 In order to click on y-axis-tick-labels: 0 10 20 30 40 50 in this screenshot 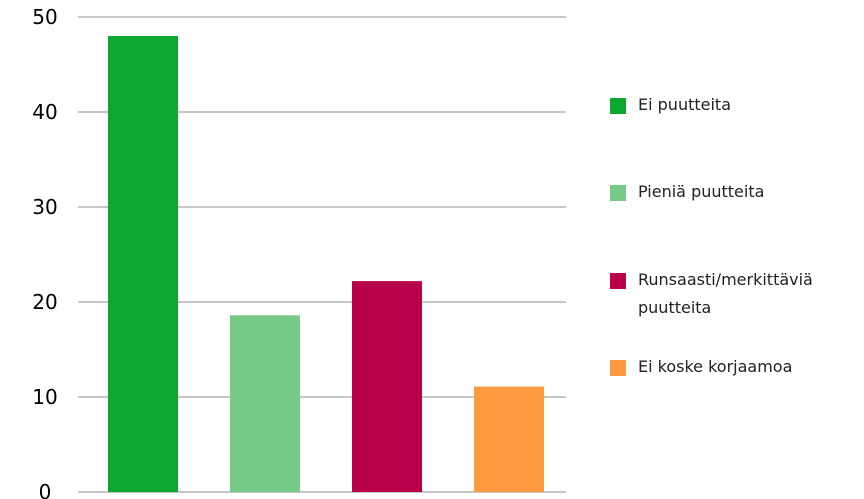, I will do `click(44, 252)`.